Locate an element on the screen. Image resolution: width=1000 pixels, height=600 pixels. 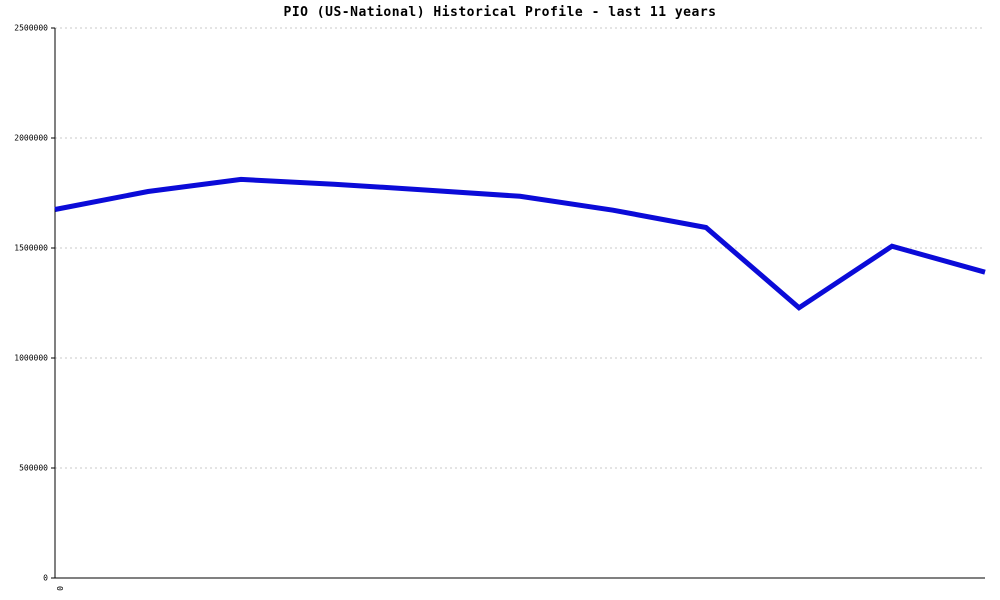
y-tick-label: 2000000 is located at coordinates (31, 138).